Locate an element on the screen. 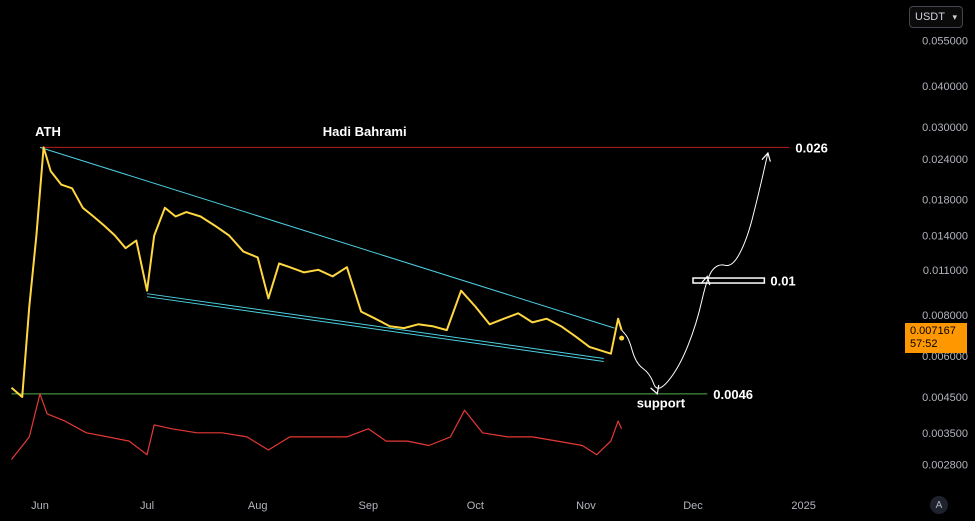  chevron-down-icon: ▾ is located at coordinates (954, 16).